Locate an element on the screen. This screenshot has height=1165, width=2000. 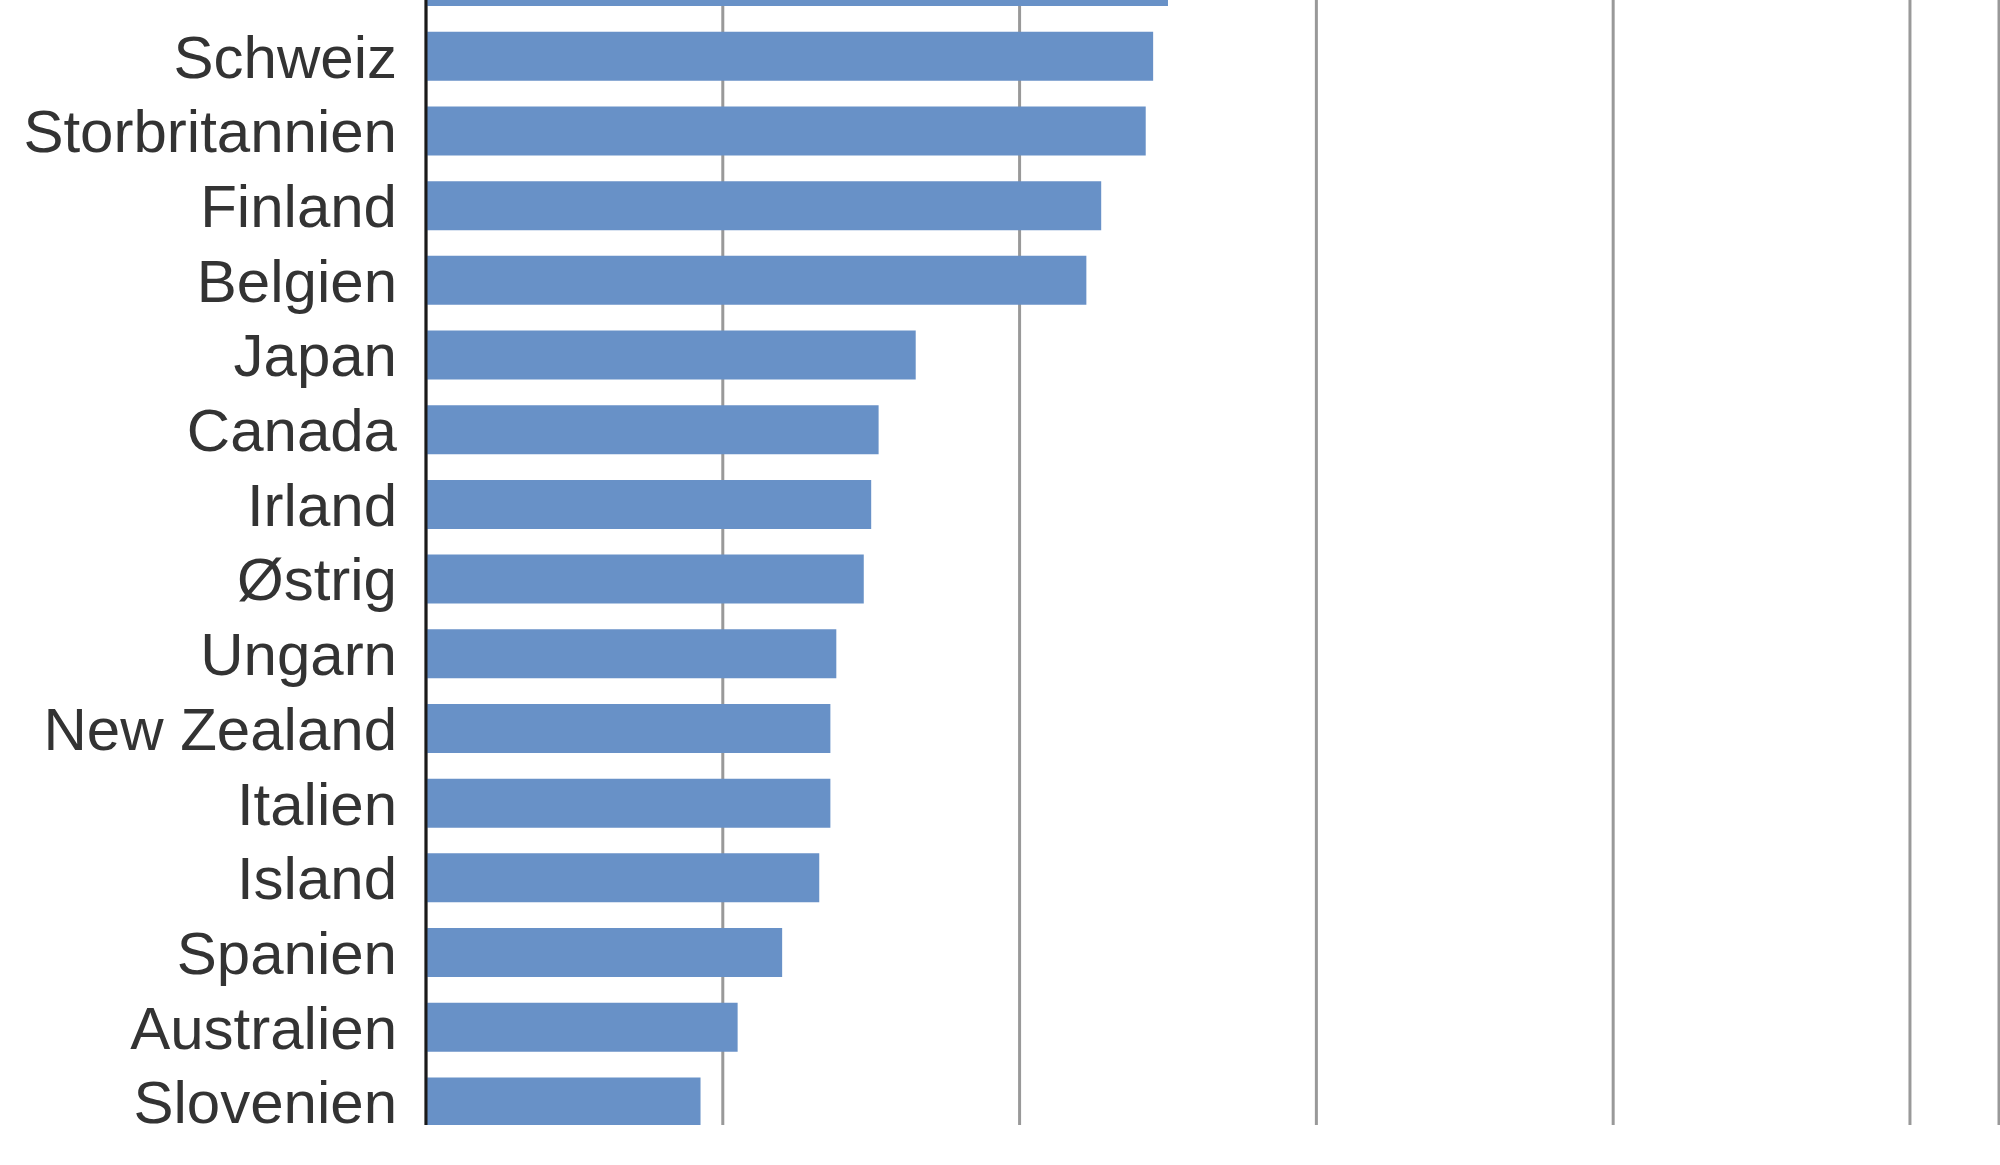
y-tick-label: New Zealand is located at coordinates (220, 729).